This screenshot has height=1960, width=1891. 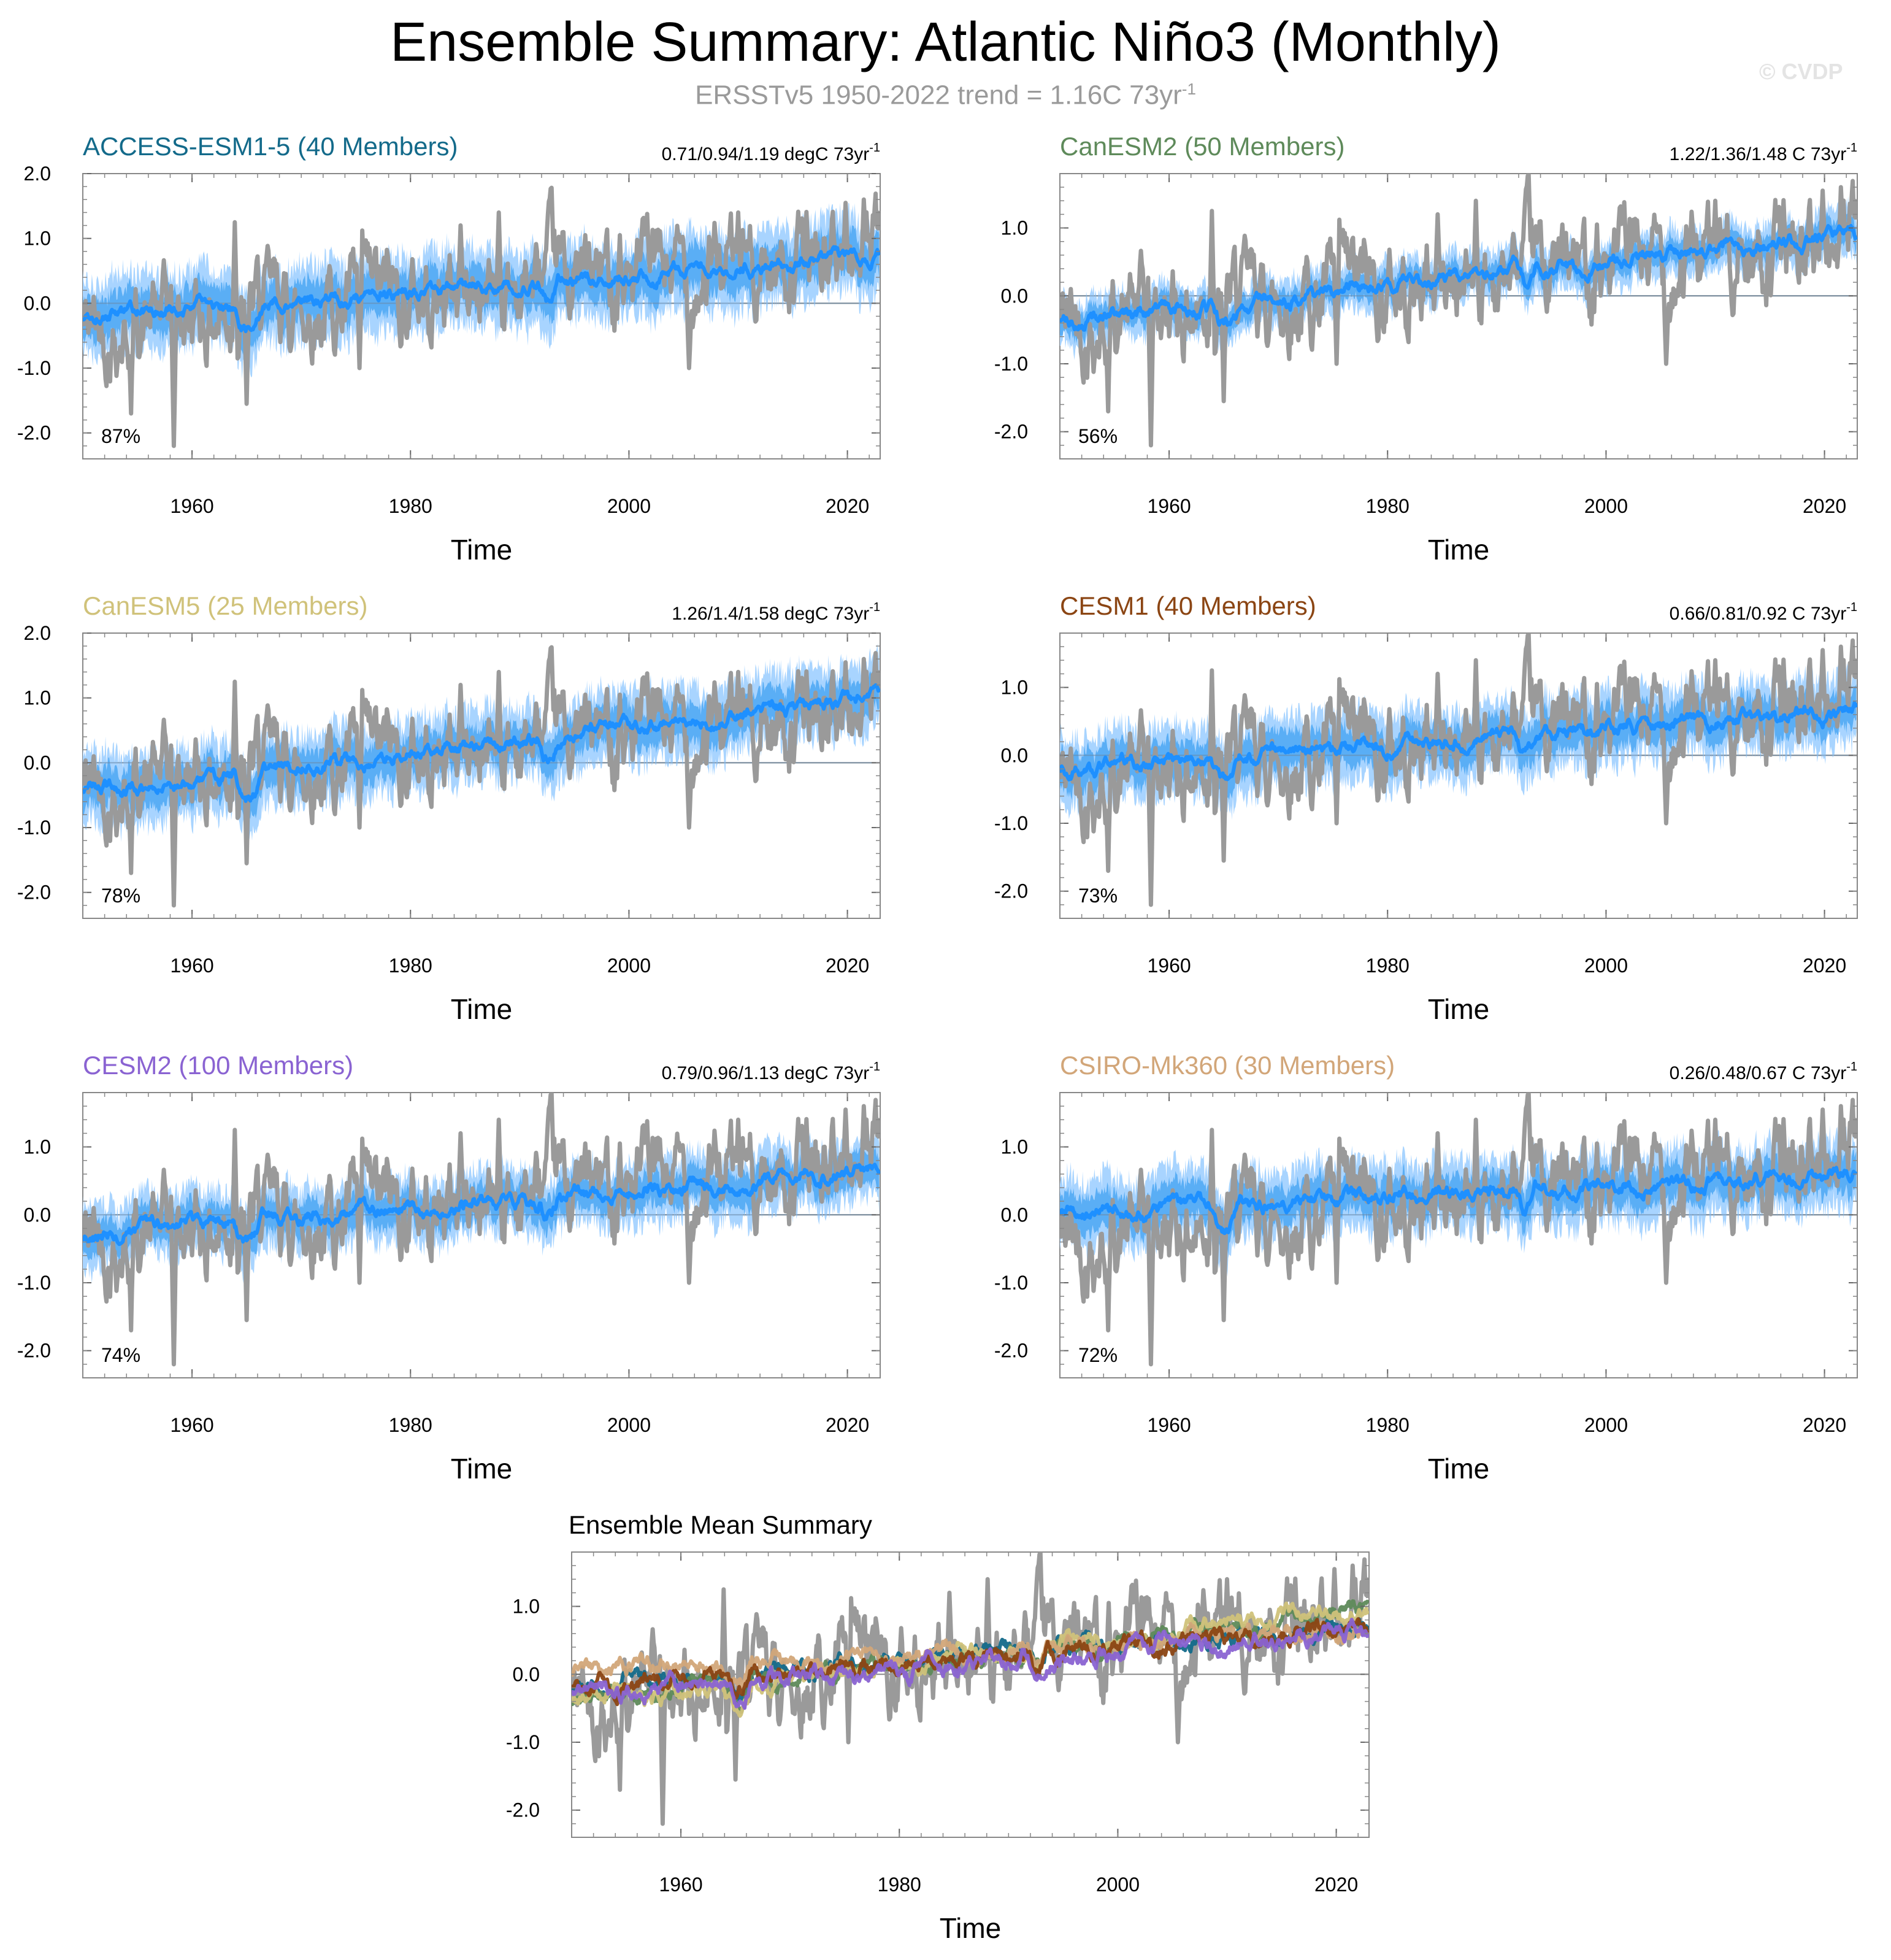 I want to click on trend-text: 1.26/1.4/1.58 degC 73yr, so click(x=770, y=614).